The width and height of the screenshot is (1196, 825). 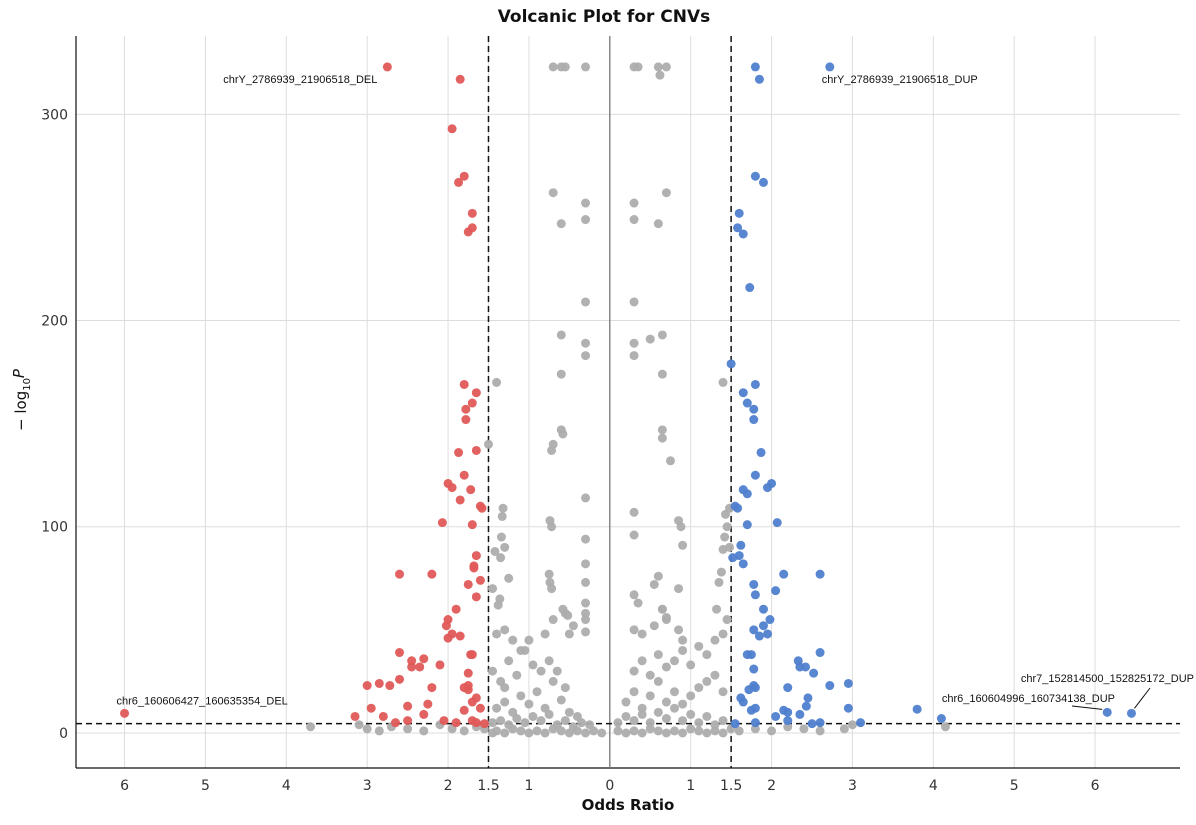 I want to click on point-annotation: chr7_152814500_152825172_DUP, so click(x=1107, y=679).